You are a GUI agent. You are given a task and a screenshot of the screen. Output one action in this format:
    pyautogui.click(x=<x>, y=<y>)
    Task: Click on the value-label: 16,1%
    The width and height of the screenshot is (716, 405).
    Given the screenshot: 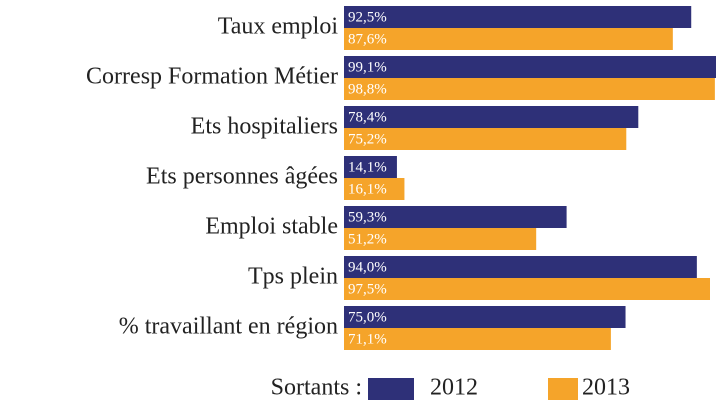 What is the action you would take?
    pyautogui.click(x=367, y=189)
    